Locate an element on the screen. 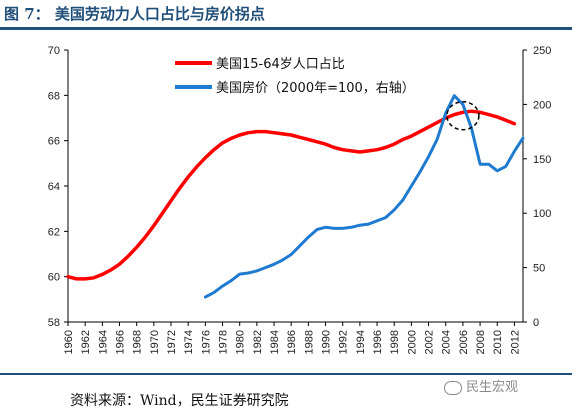 This screenshot has height=417, width=572. chat-bubble-icon is located at coordinates (453, 387).